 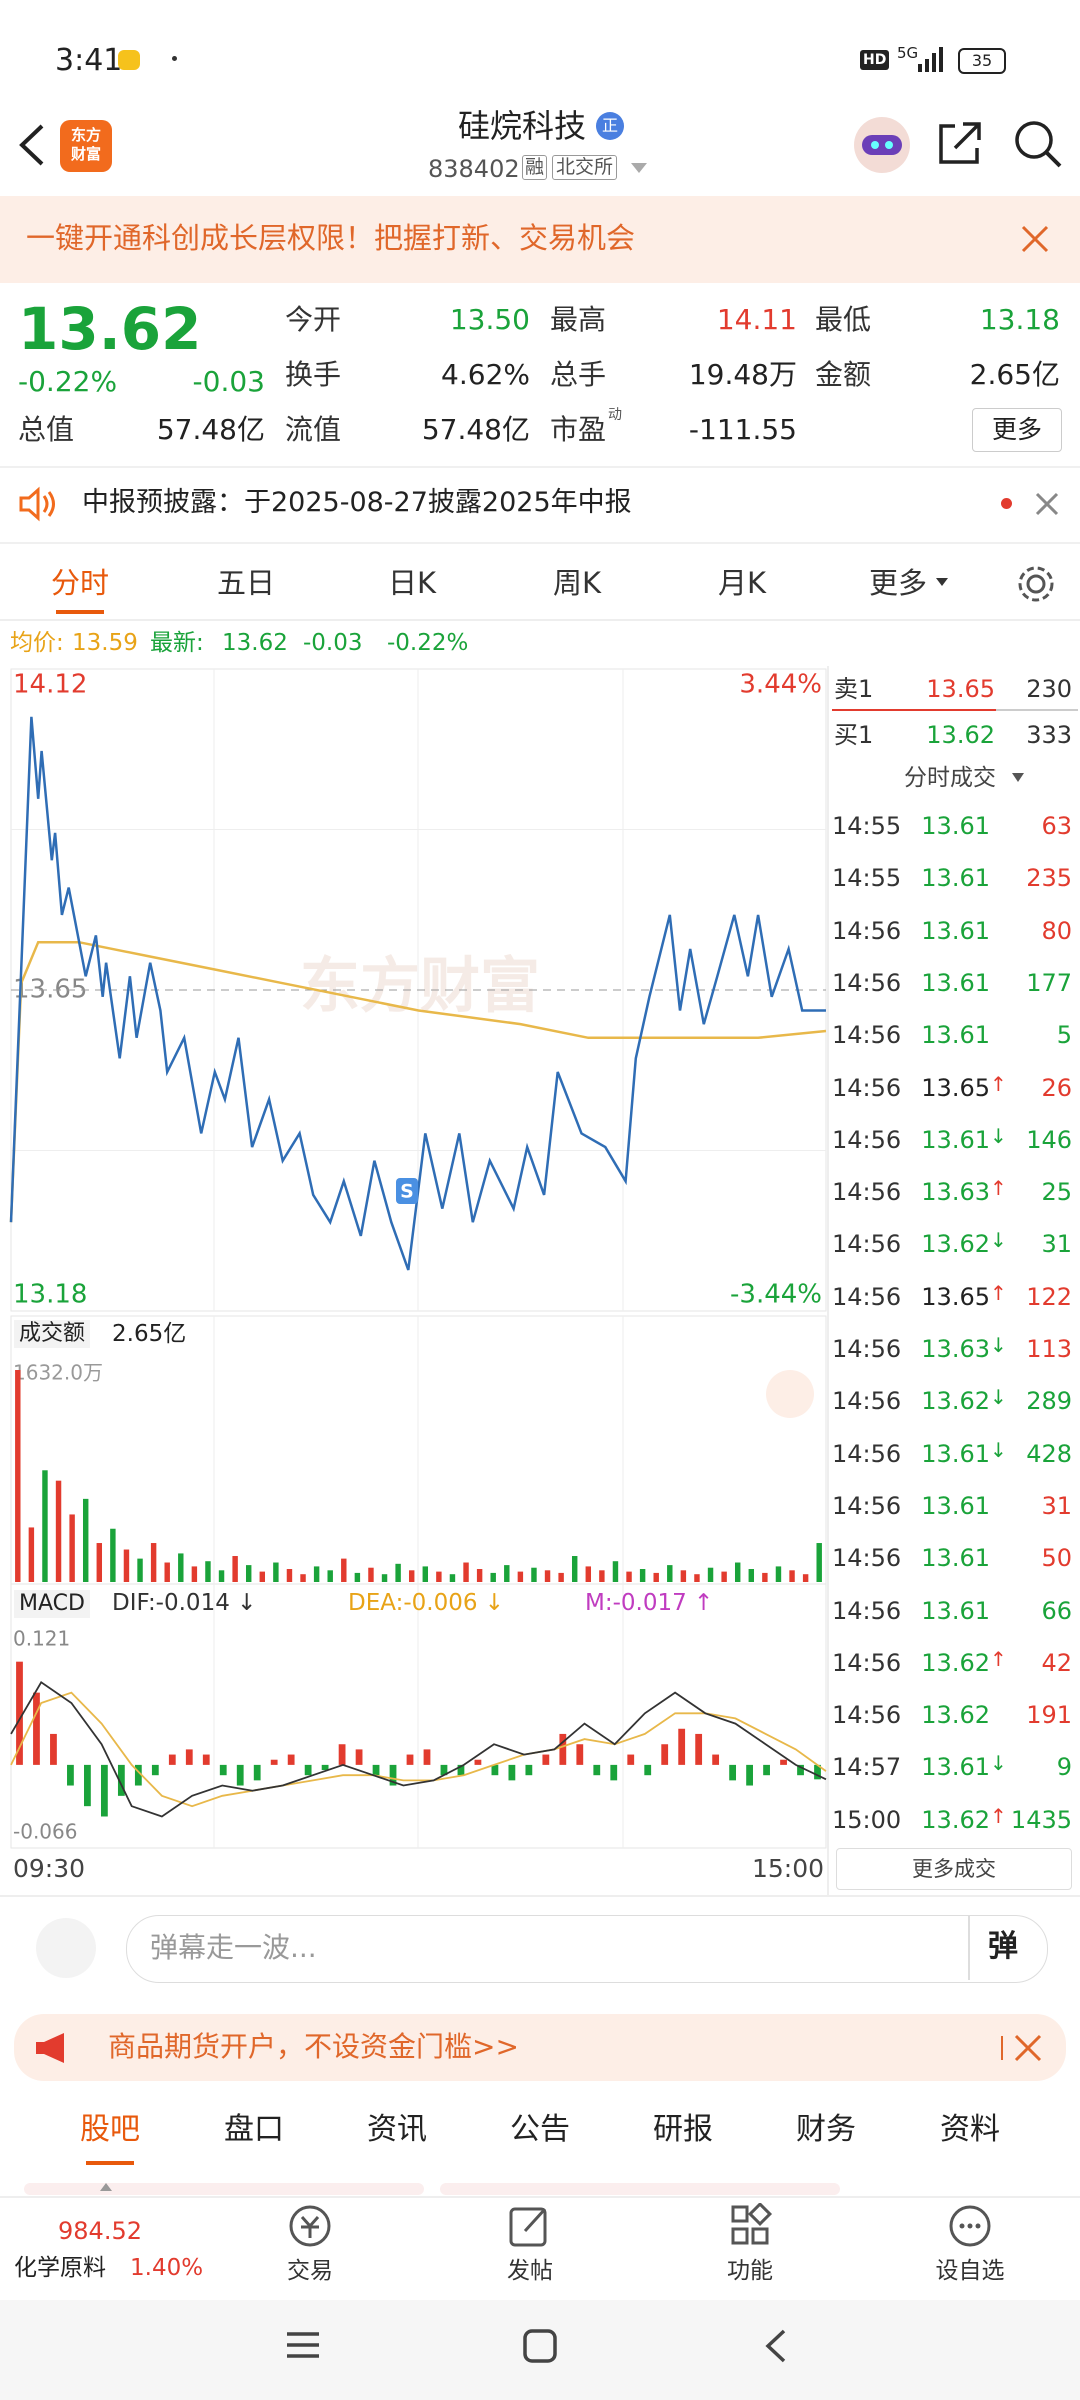 What do you see at coordinates (1003, 1946) in the screenshot?
I see `danmaku-button: 弹` at bounding box center [1003, 1946].